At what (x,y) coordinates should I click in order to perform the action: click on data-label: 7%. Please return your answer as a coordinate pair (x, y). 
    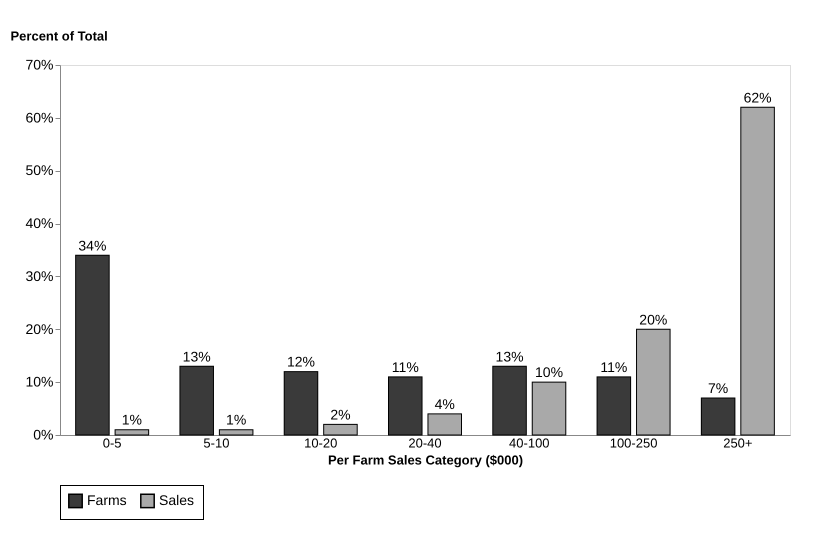
    Looking at the image, I should click on (718, 388).